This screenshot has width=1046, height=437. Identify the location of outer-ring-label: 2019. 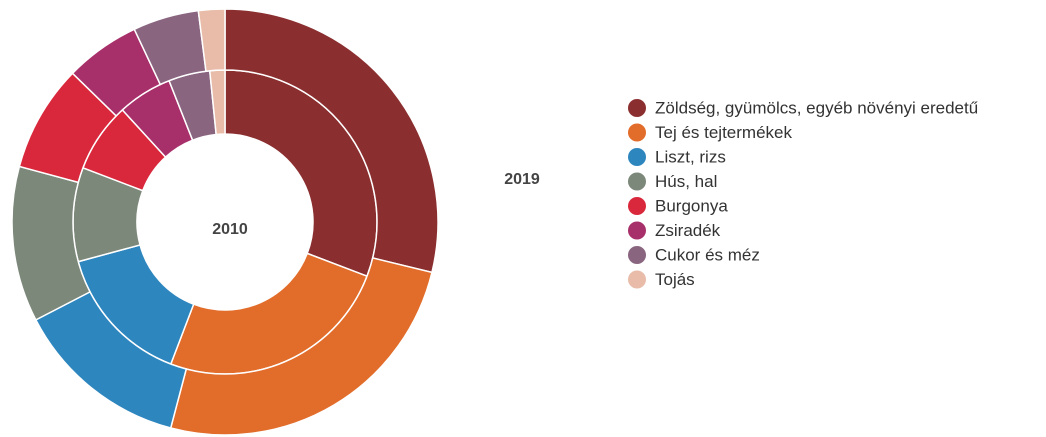
(522, 179).